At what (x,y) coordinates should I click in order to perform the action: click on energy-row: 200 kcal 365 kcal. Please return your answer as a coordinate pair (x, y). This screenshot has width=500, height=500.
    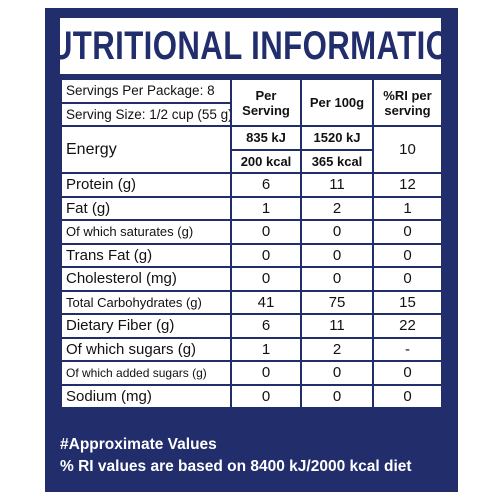
    Looking at the image, I should click on (251, 161).